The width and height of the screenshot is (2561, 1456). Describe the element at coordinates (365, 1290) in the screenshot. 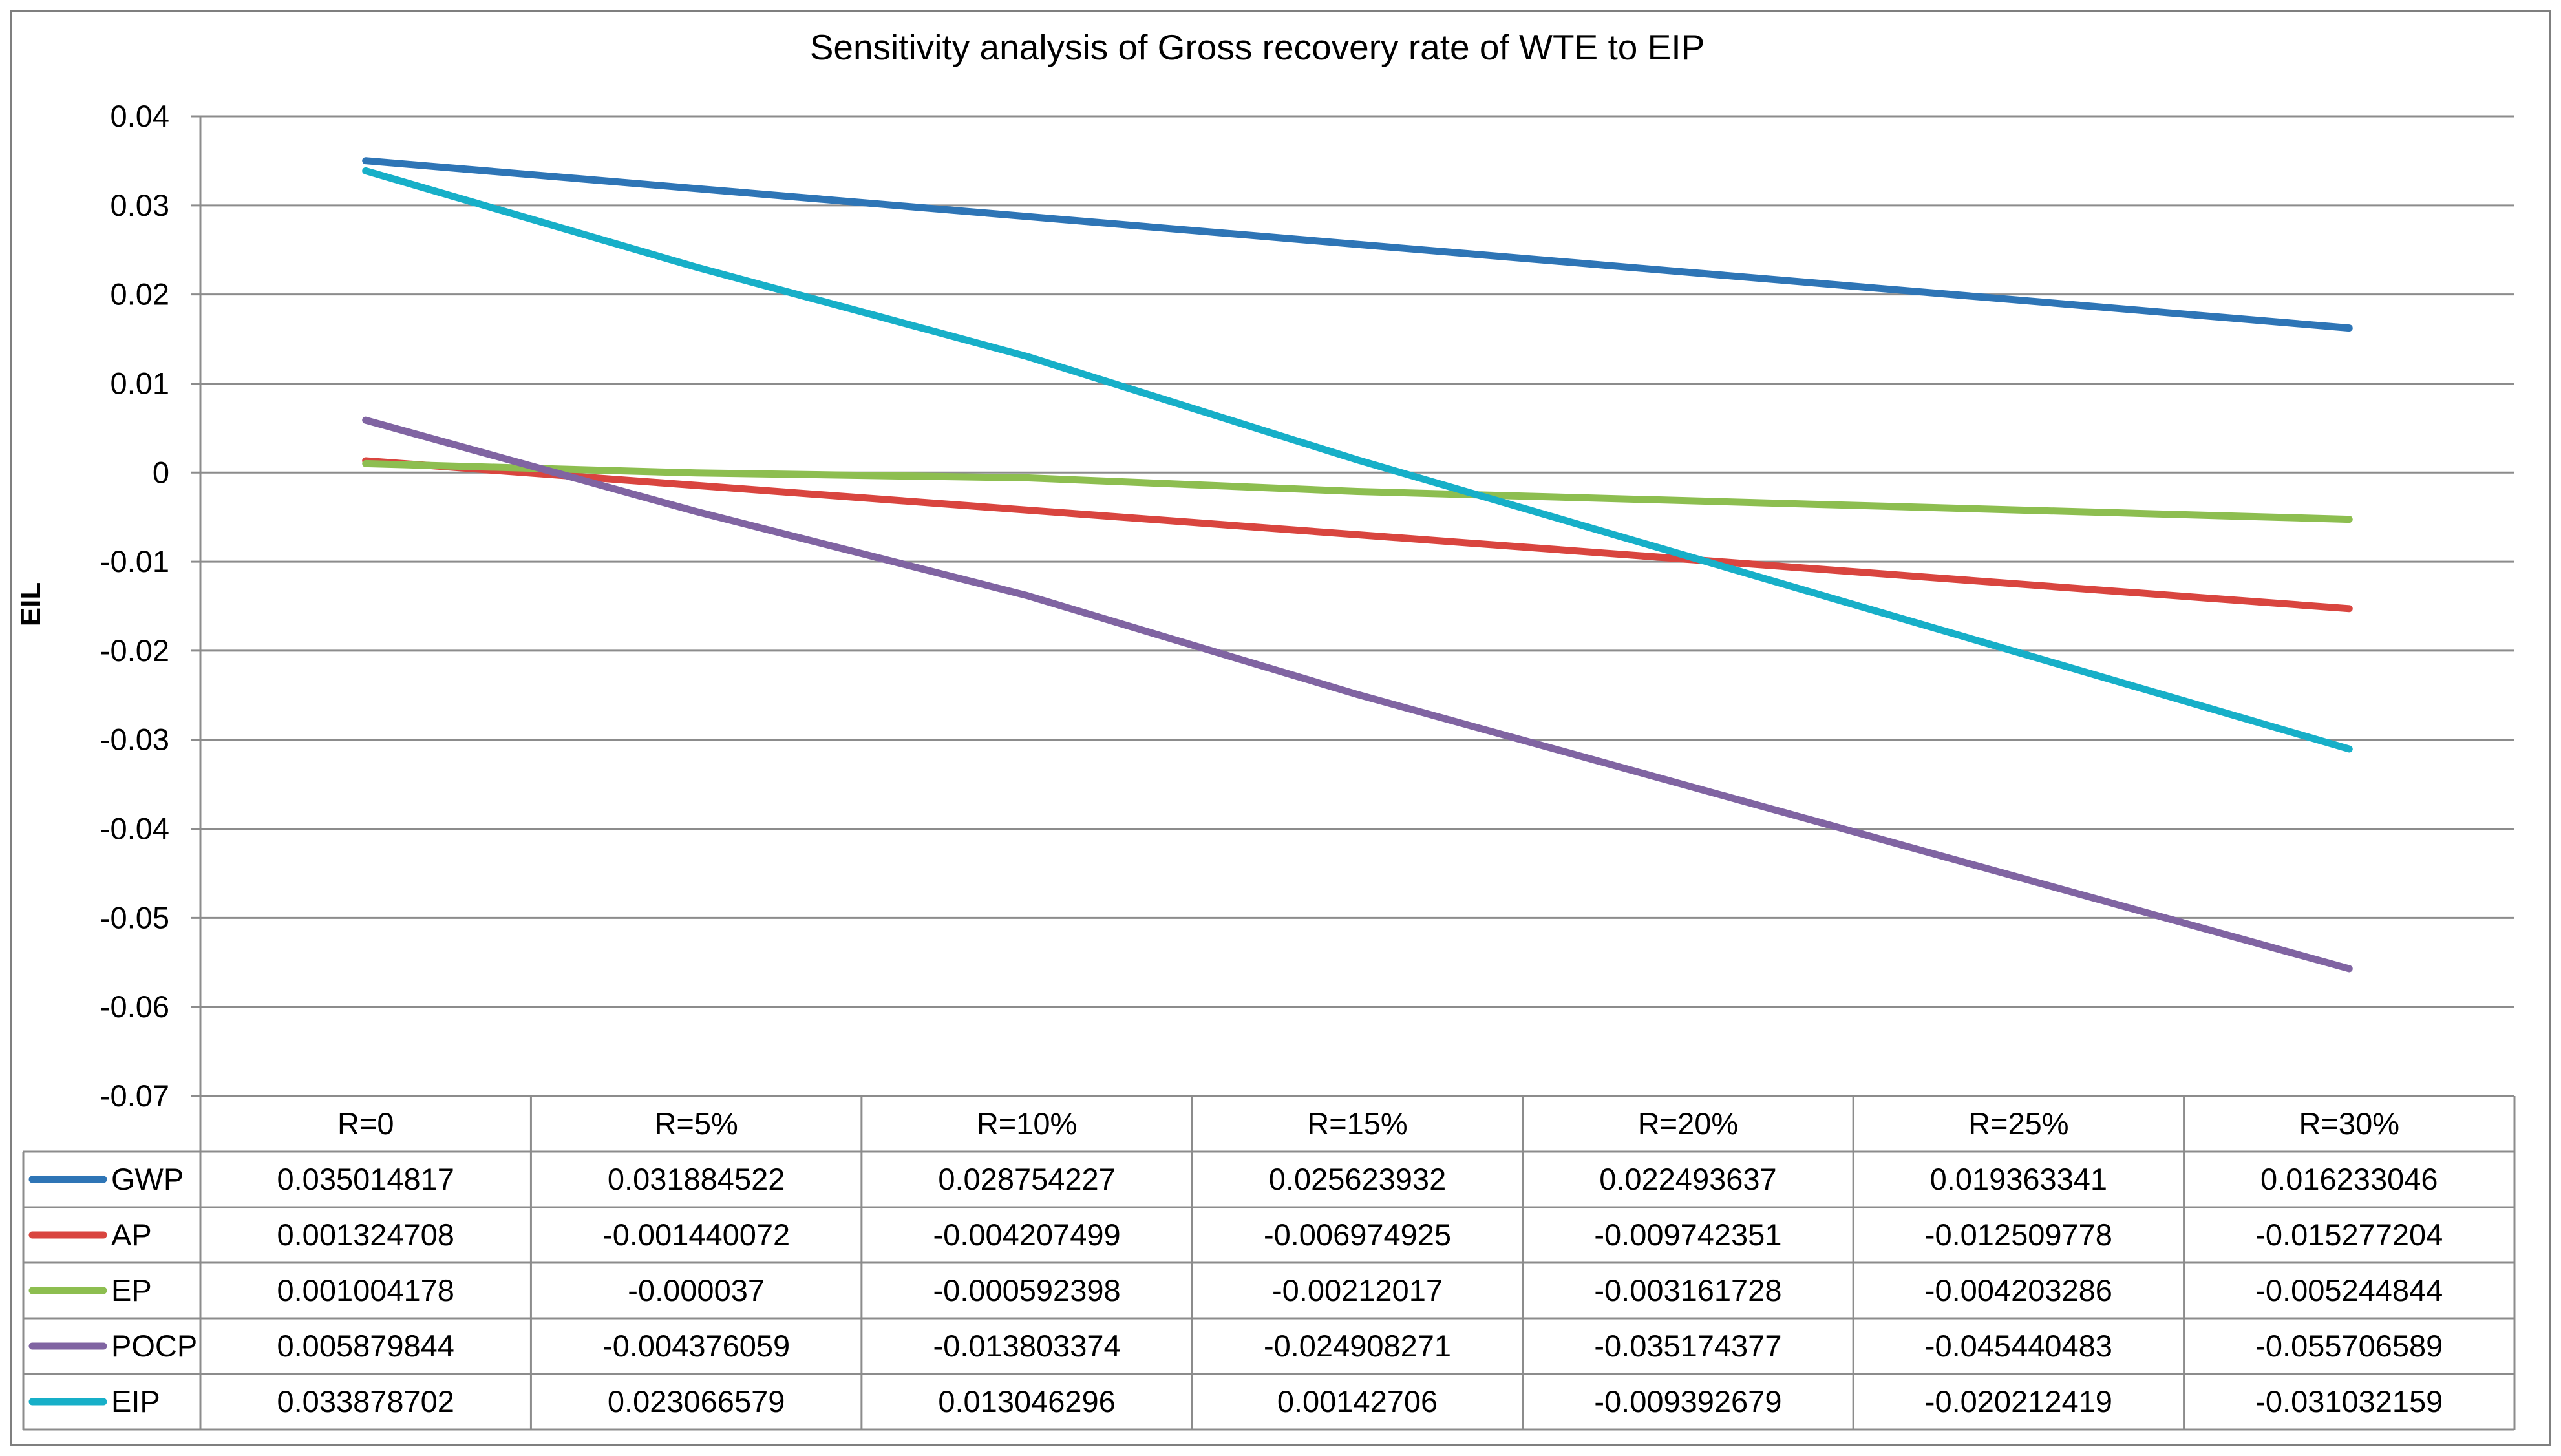

I see `table-cell: 0.001004178` at that location.